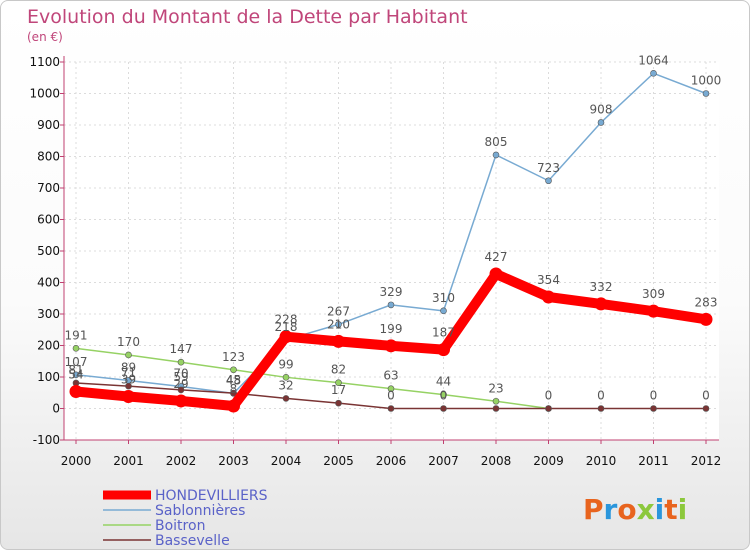 The image size is (750, 550). What do you see at coordinates (75, 370) in the screenshot?
I see `data-label-bassevelle: 81` at bounding box center [75, 370].